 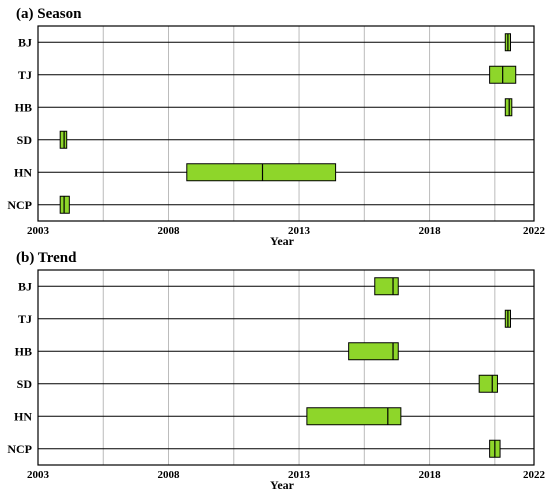 What do you see at coordinates (46, 258) in the screenshot?
I see `chart-title: (b) Trend` at bounding box center [46, 258].